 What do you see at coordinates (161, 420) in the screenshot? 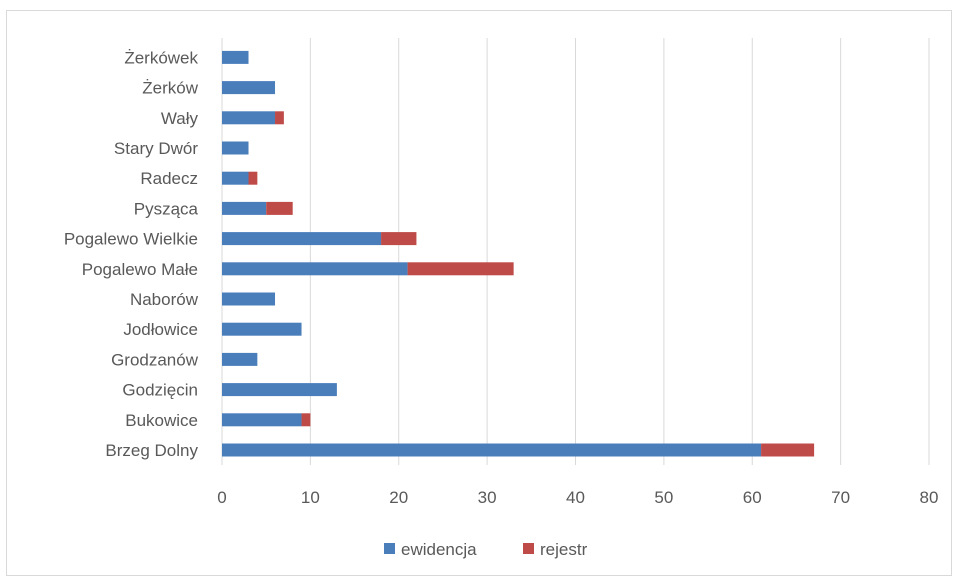
I see `category-label: Bukowice` at bounding box center [161, 420].